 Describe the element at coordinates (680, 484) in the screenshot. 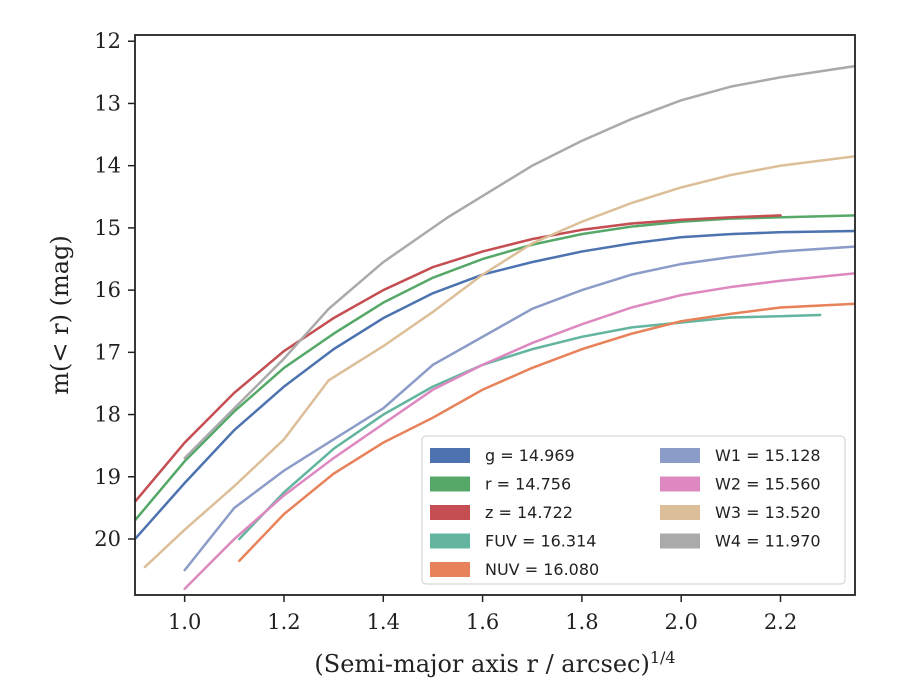

I see `legend-swatch-w2` at that location.